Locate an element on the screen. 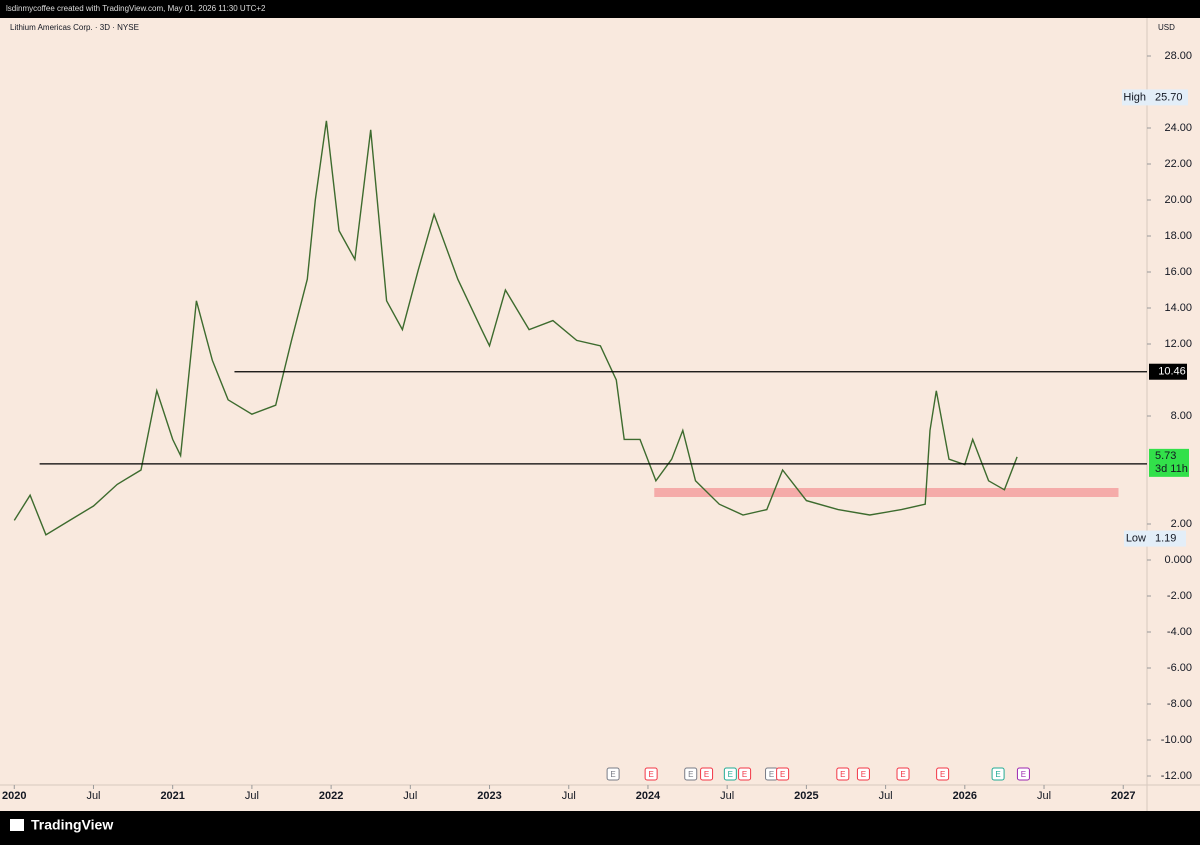  x-tick-label: 2024 is located at coordinates (648, 796).